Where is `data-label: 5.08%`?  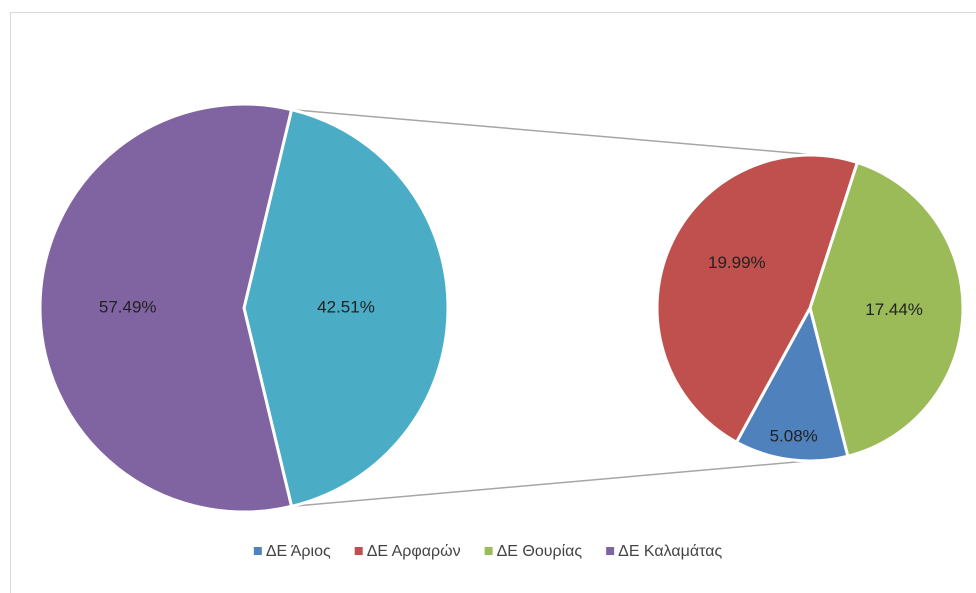 data-label: 5.08% is located at coordinates (794, 436).